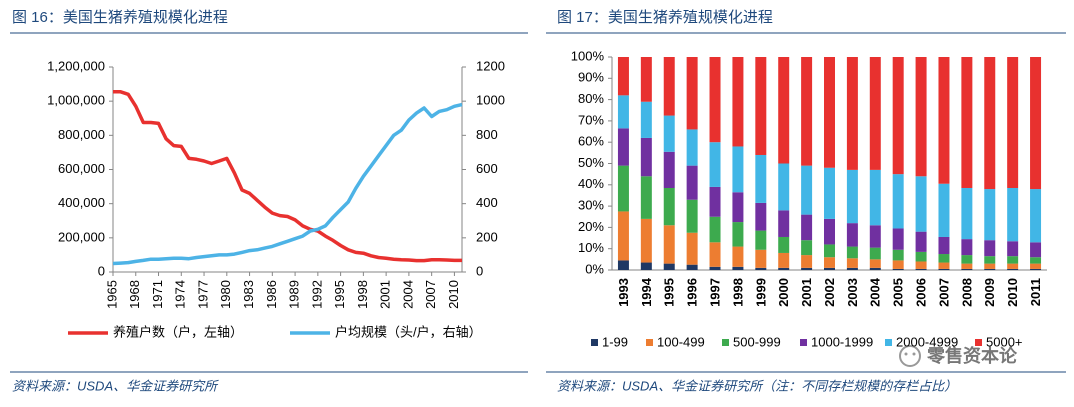 This screenshot has width=1074, height=407. What do you see at coordinates (943, 292) in the screenshot?
I see `x-tick-label: 2007` at bounding box center [943, 292].